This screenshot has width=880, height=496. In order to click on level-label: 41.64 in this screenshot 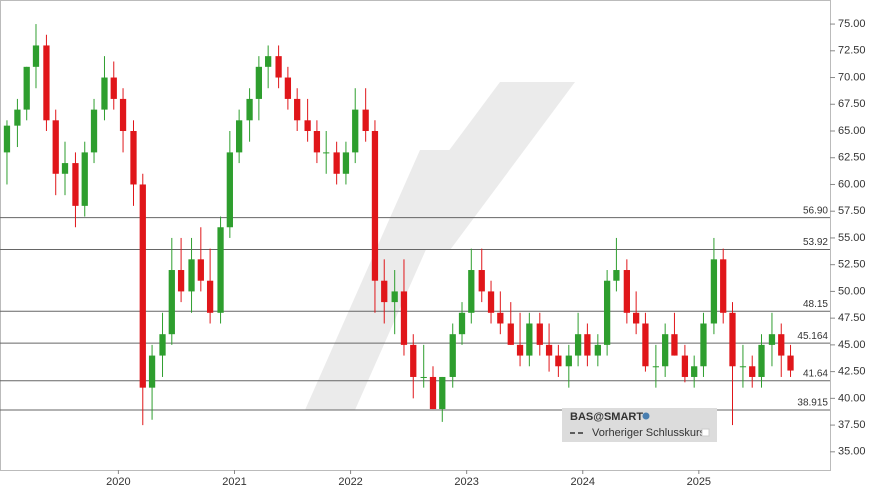, I will do `click(815, 373)`.